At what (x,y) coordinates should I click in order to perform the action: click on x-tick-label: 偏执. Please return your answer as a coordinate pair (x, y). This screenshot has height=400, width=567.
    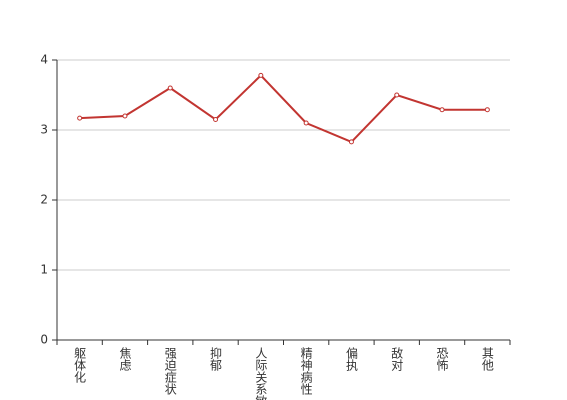
    Looking at the image, I should click on (351, 359).